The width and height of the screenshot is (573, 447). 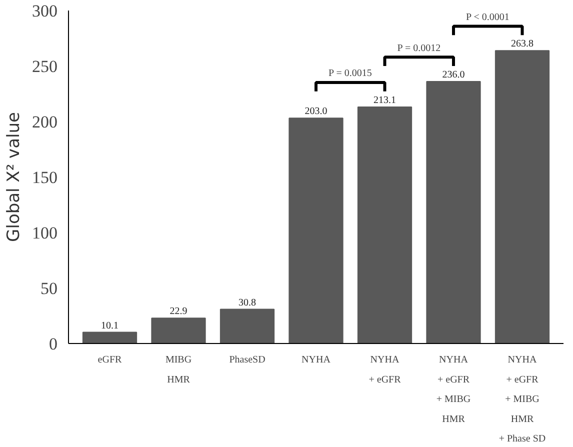 I want to click on y-tick-label: 300, so click(x=45, y=11).